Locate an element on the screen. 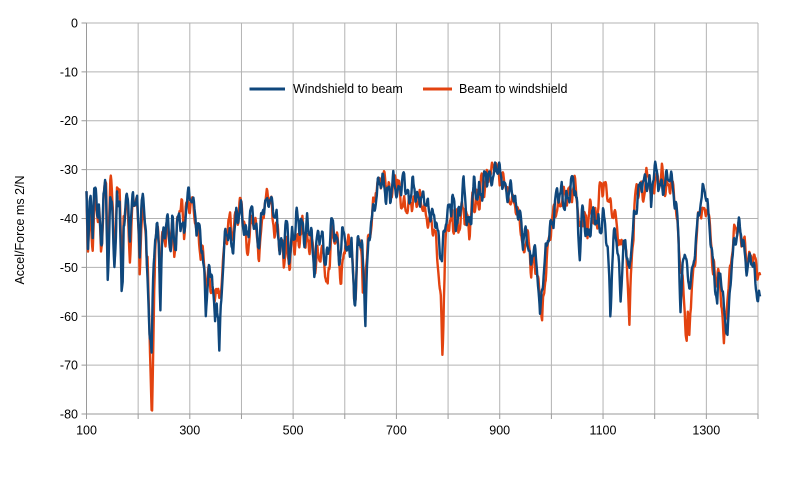  svg-text: 700 is located at coordinates (396, 430).